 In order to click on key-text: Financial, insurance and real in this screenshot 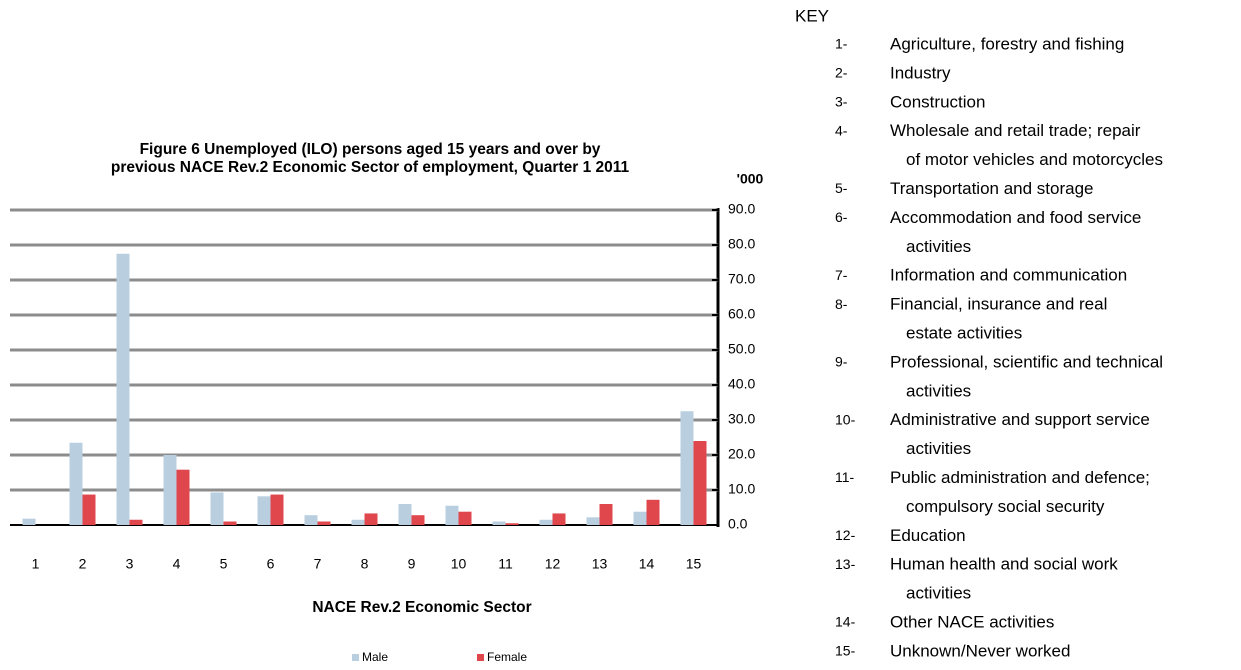, I will do `click(998, 304)`.